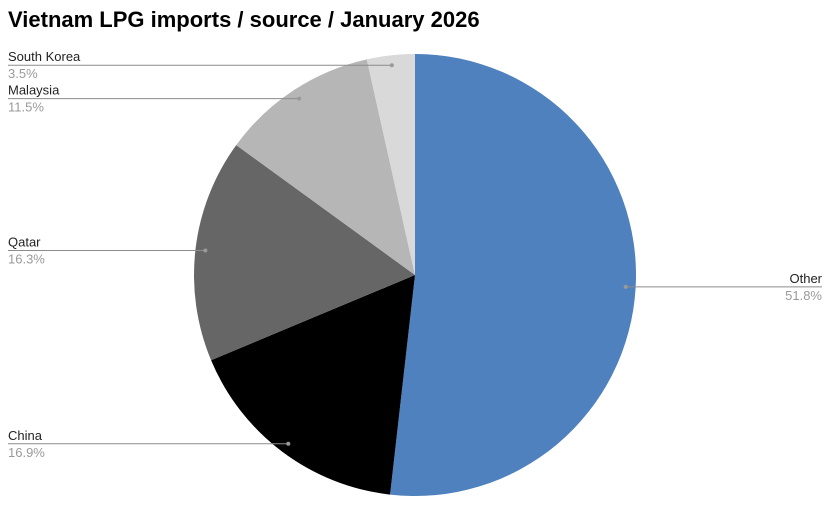 This screenshot has height=506, width=835. What do you see at coordinates (299, 98) in the screenshot?
I see `leader-dot-malaysia` at bounding box center [299, 98].